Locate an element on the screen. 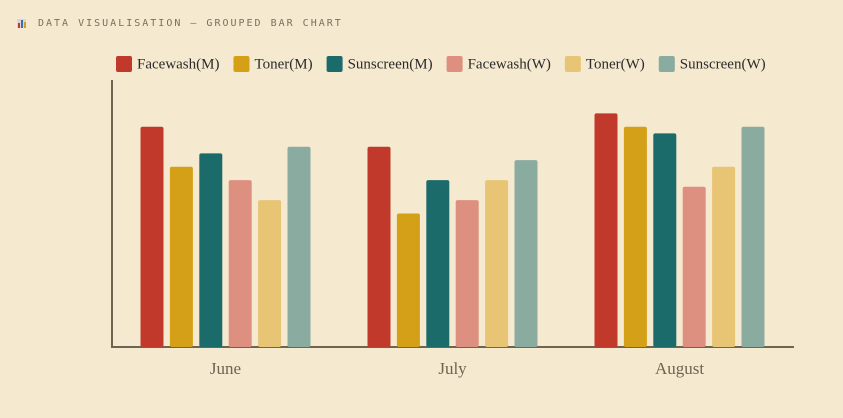  x-tick-label: August is located at coordinates (679, 368).